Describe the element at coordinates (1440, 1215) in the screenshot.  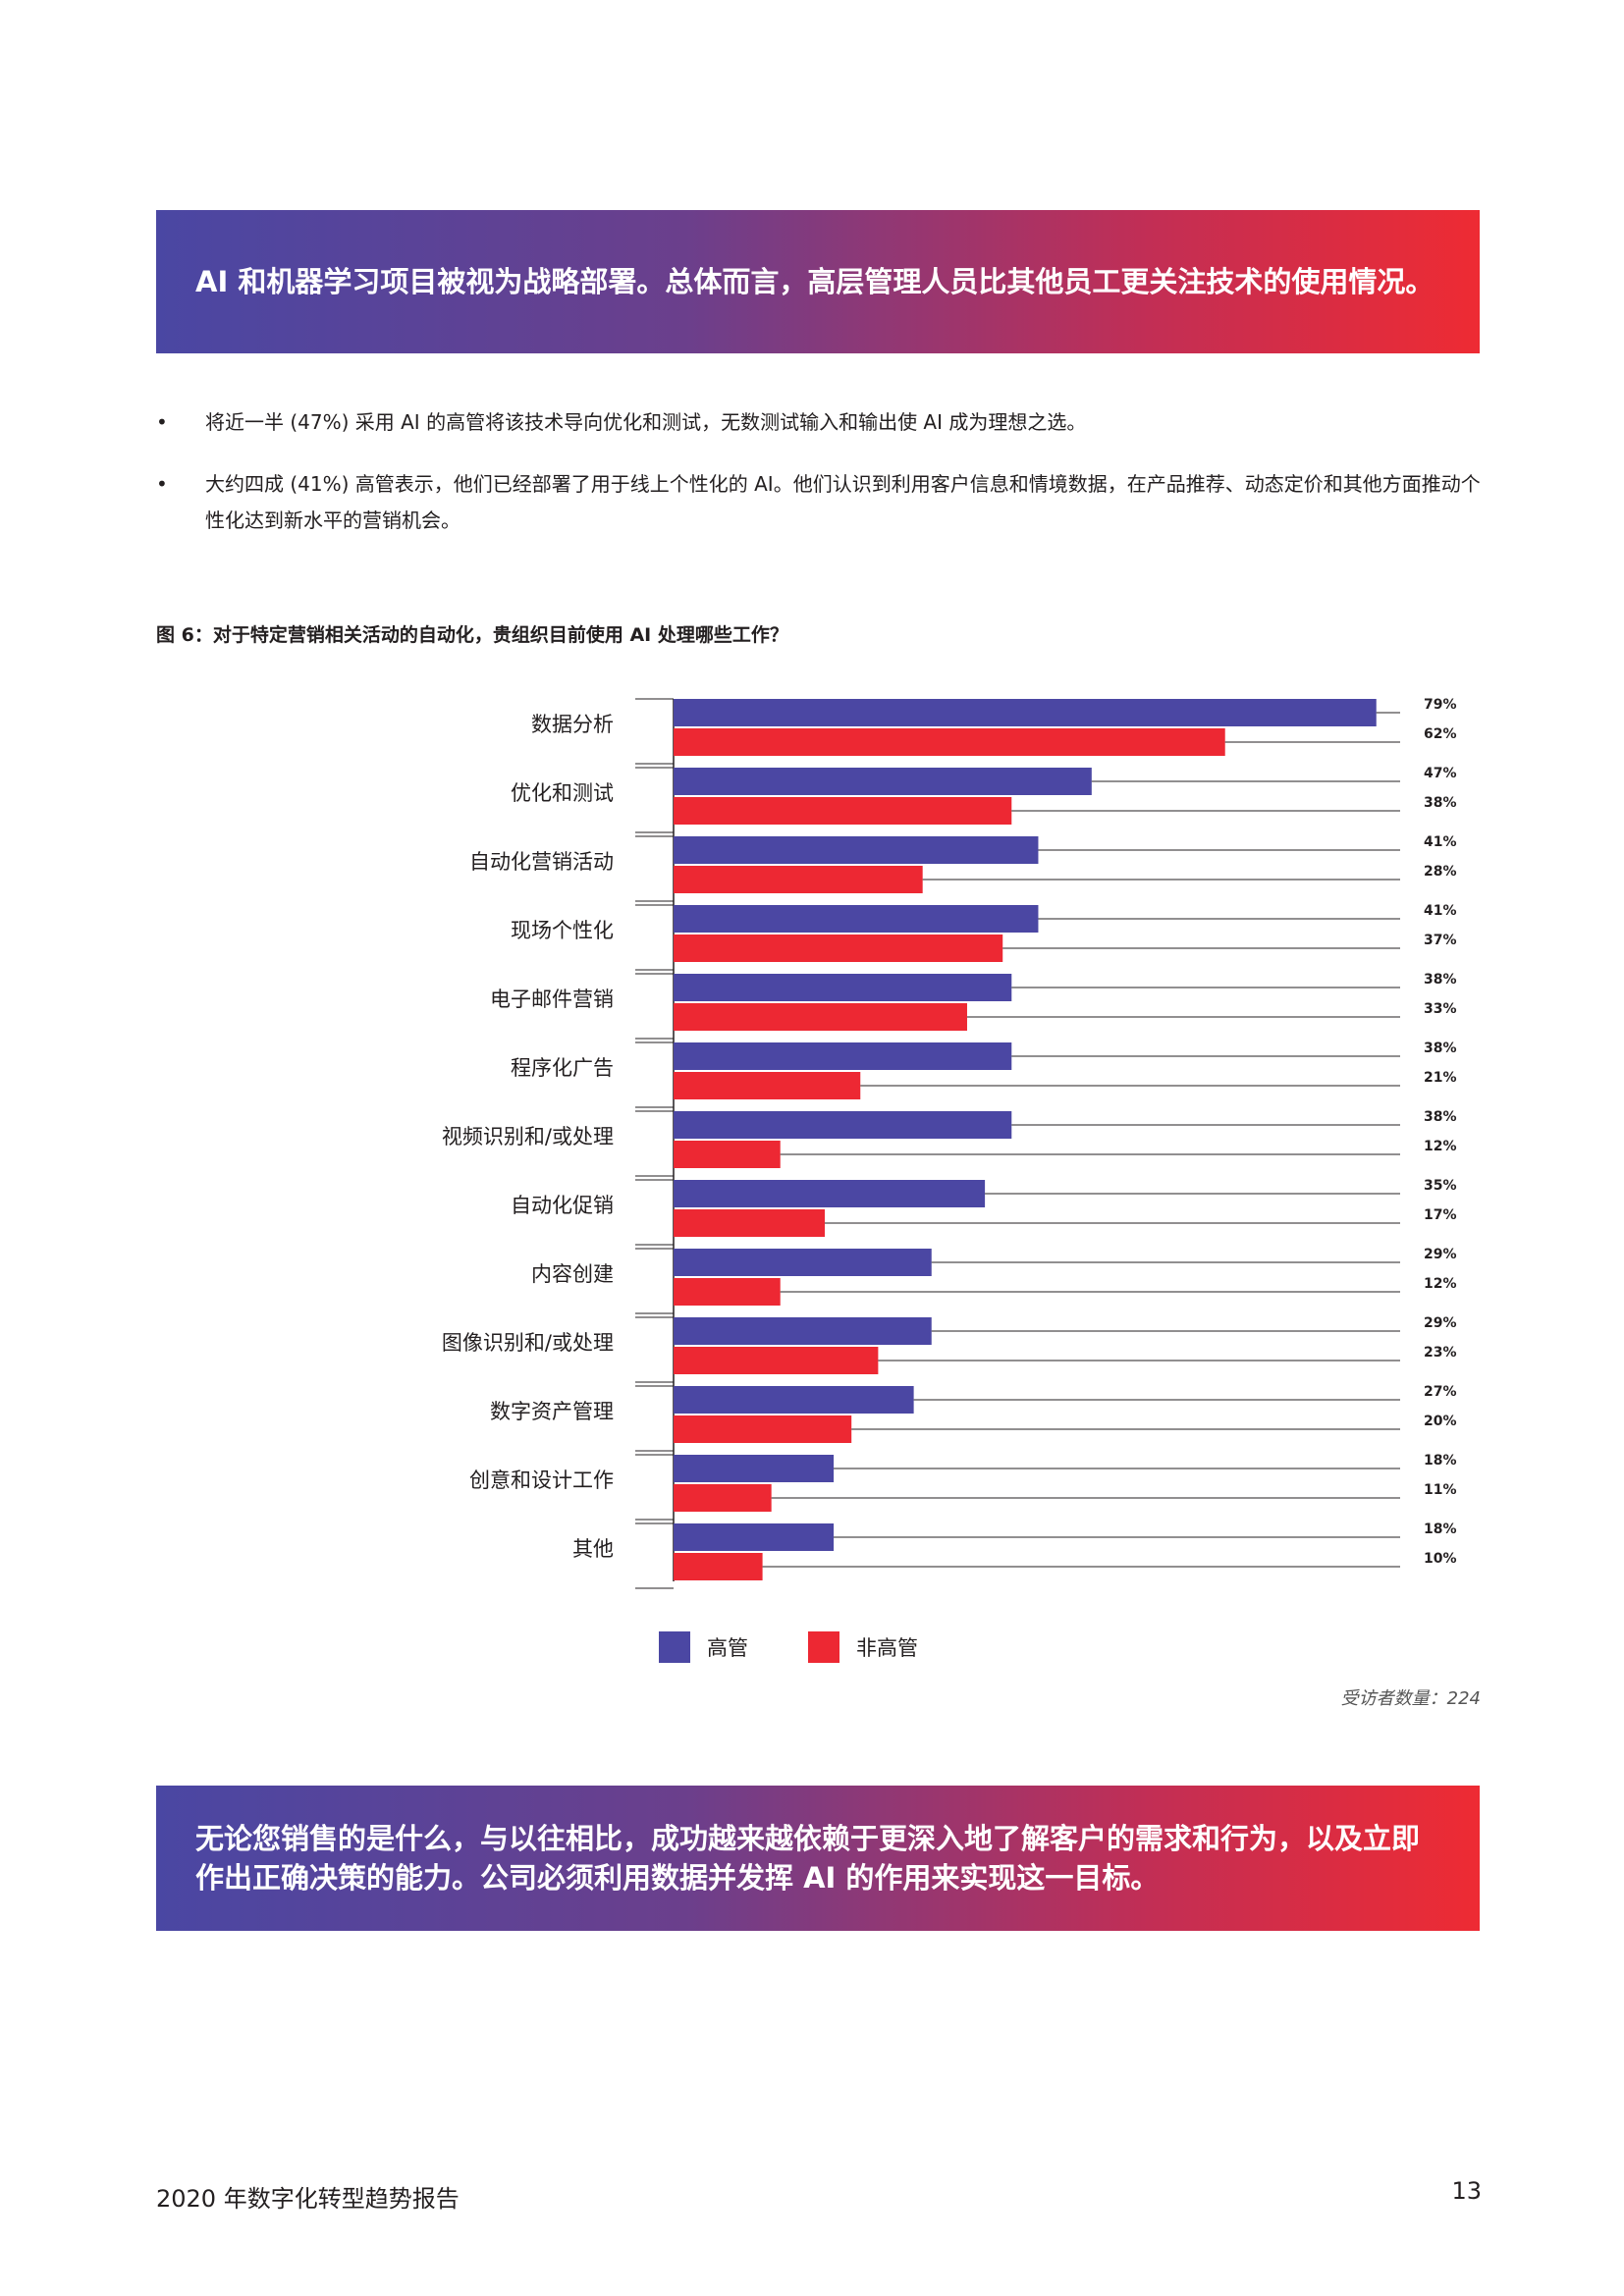
I see `data-label: 17%` at that location.